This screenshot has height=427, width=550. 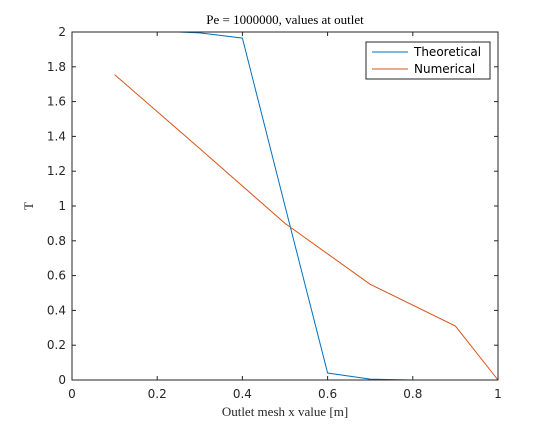 What do you see at coordinates (62, 32) in the screenshot?
I see `y-tick-label: 2` at bounding box center [62, 32].